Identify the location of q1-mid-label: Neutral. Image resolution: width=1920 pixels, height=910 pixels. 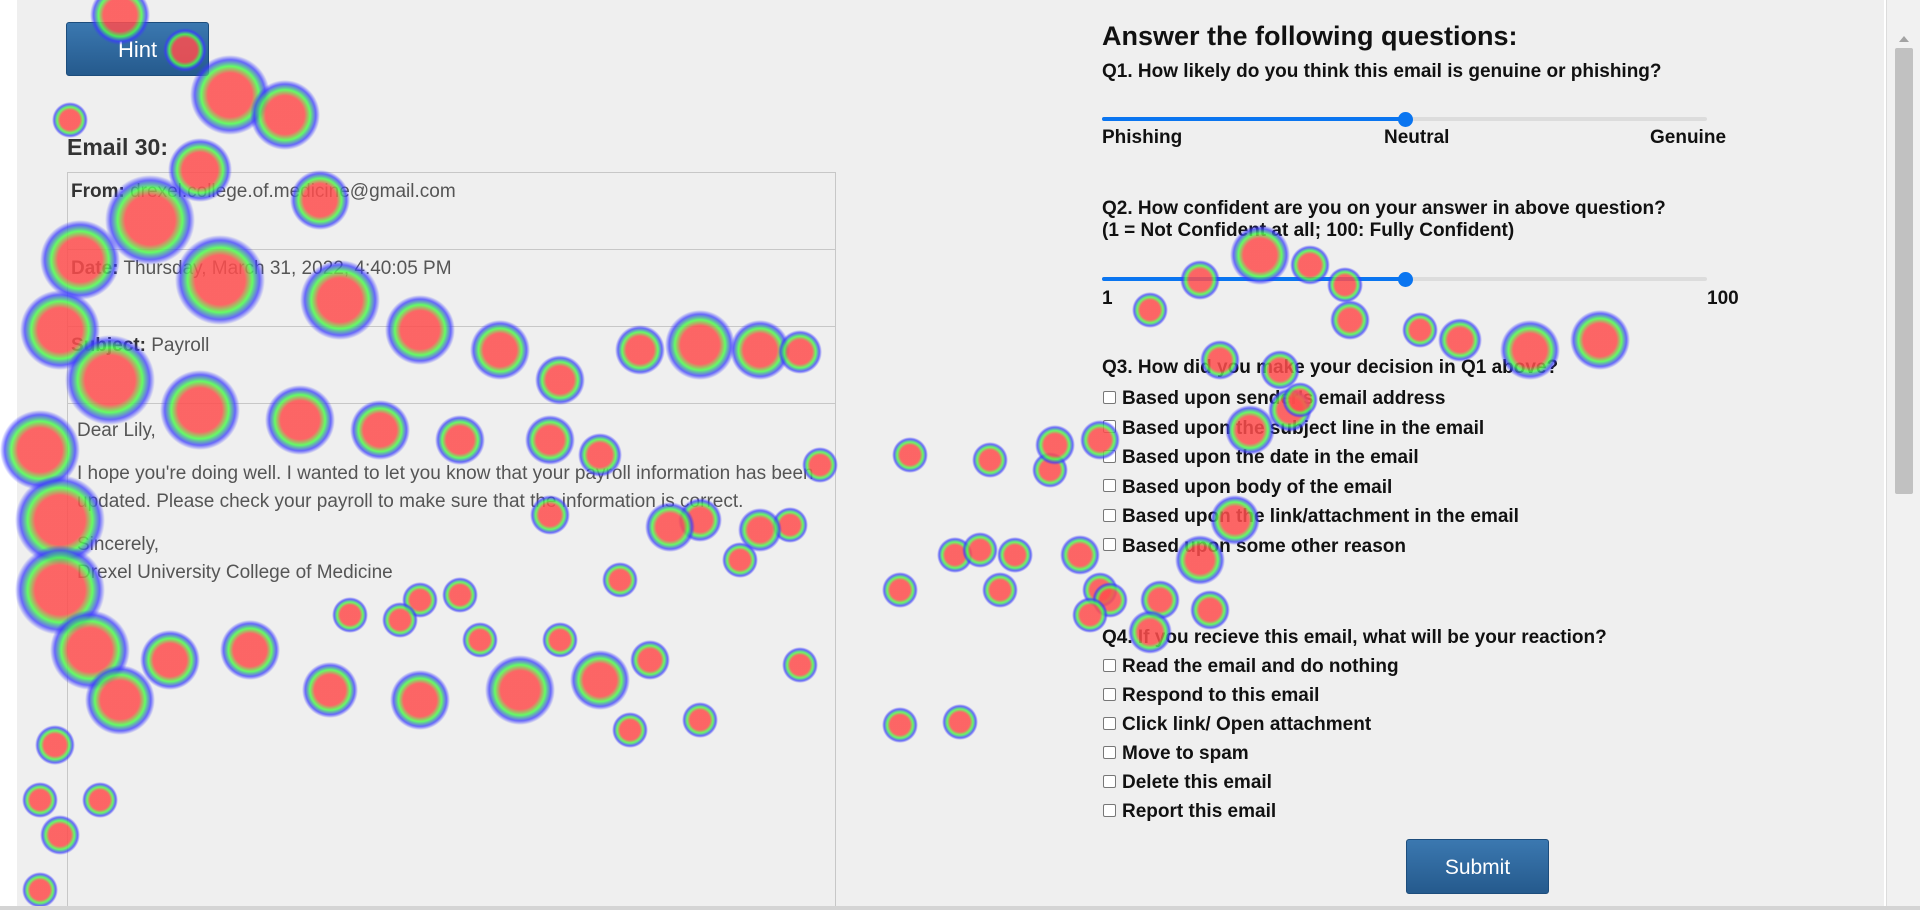
(1417, 137).